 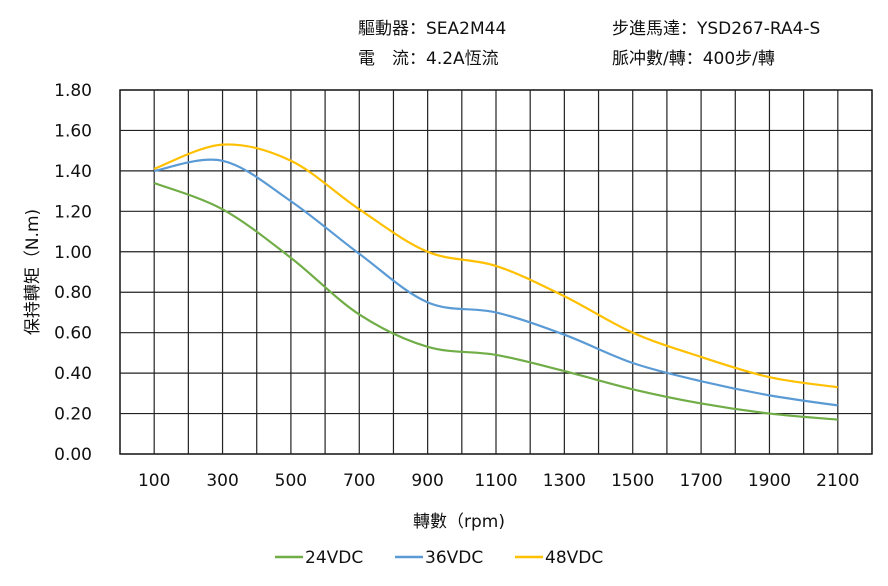 What do you see at coordinates (33, 272) in the screenshot?
I see `y-axis-label: 保持轉矩（N.m)` at bounding box center [33, 272].